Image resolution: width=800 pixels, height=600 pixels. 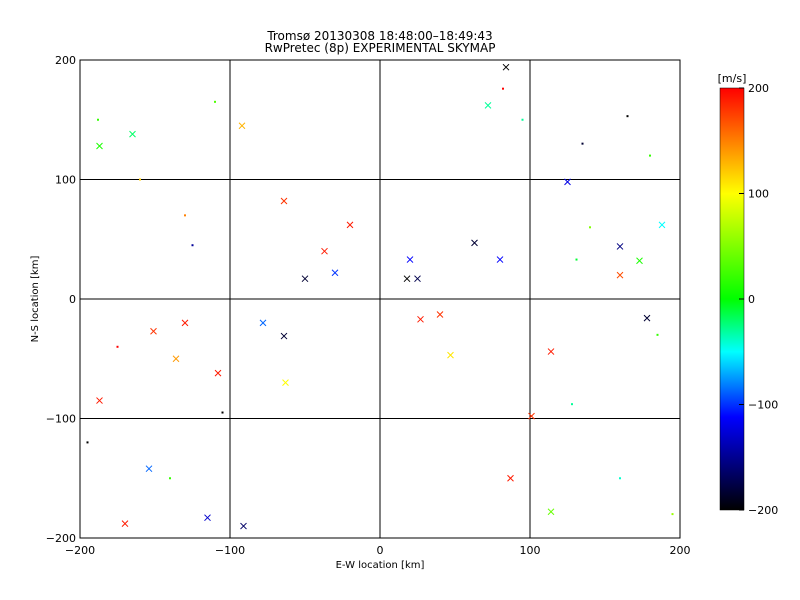 What do you see at coordinates (380, 565) in the screenshot?
I see `x-axis-label: E-W location [km]` at bounding box center [380, 565].